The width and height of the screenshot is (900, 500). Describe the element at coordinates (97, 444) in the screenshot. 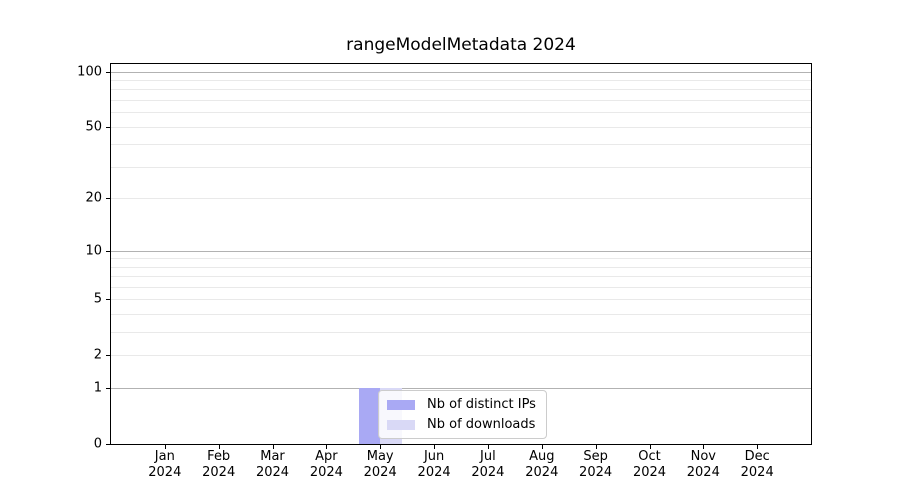

I see `y-tick-label: 0` at that location.